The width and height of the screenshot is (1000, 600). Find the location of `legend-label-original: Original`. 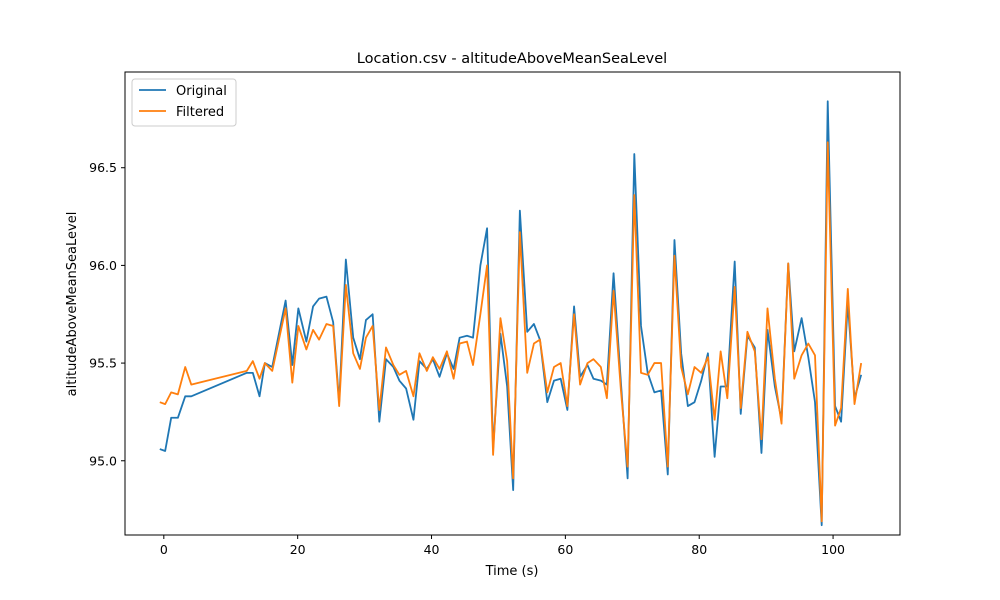

legend-label-original: Original is located at coordinates (201, 91).